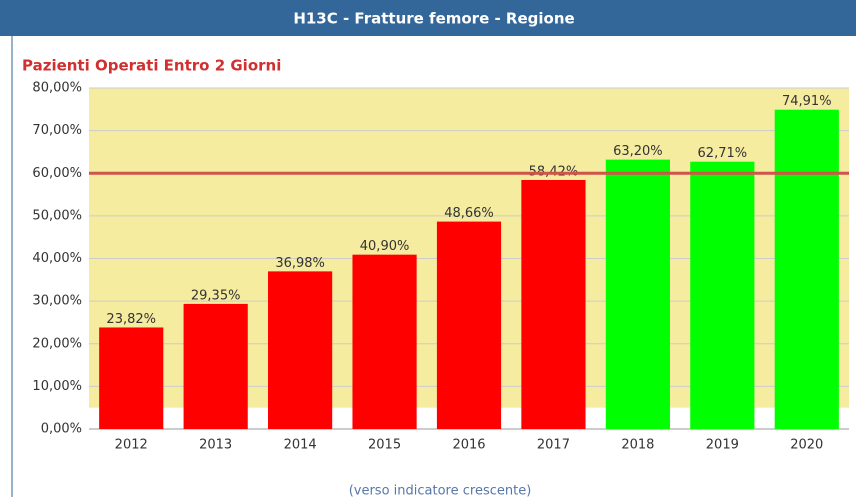 The image size is (856, 497). Describe the element at coordinates (638, 151) in the screenshot. I see `value-label: 63,20%` at that location.